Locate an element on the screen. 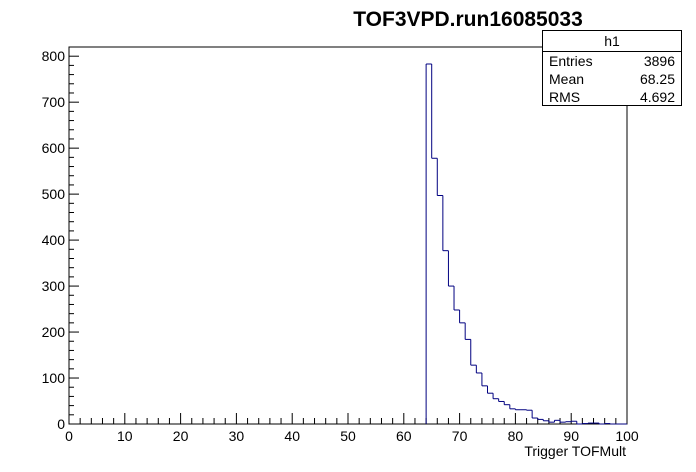 This screenshot has height=472, width=696. y-tick-label: 100 is located at coordinates (54, 378).